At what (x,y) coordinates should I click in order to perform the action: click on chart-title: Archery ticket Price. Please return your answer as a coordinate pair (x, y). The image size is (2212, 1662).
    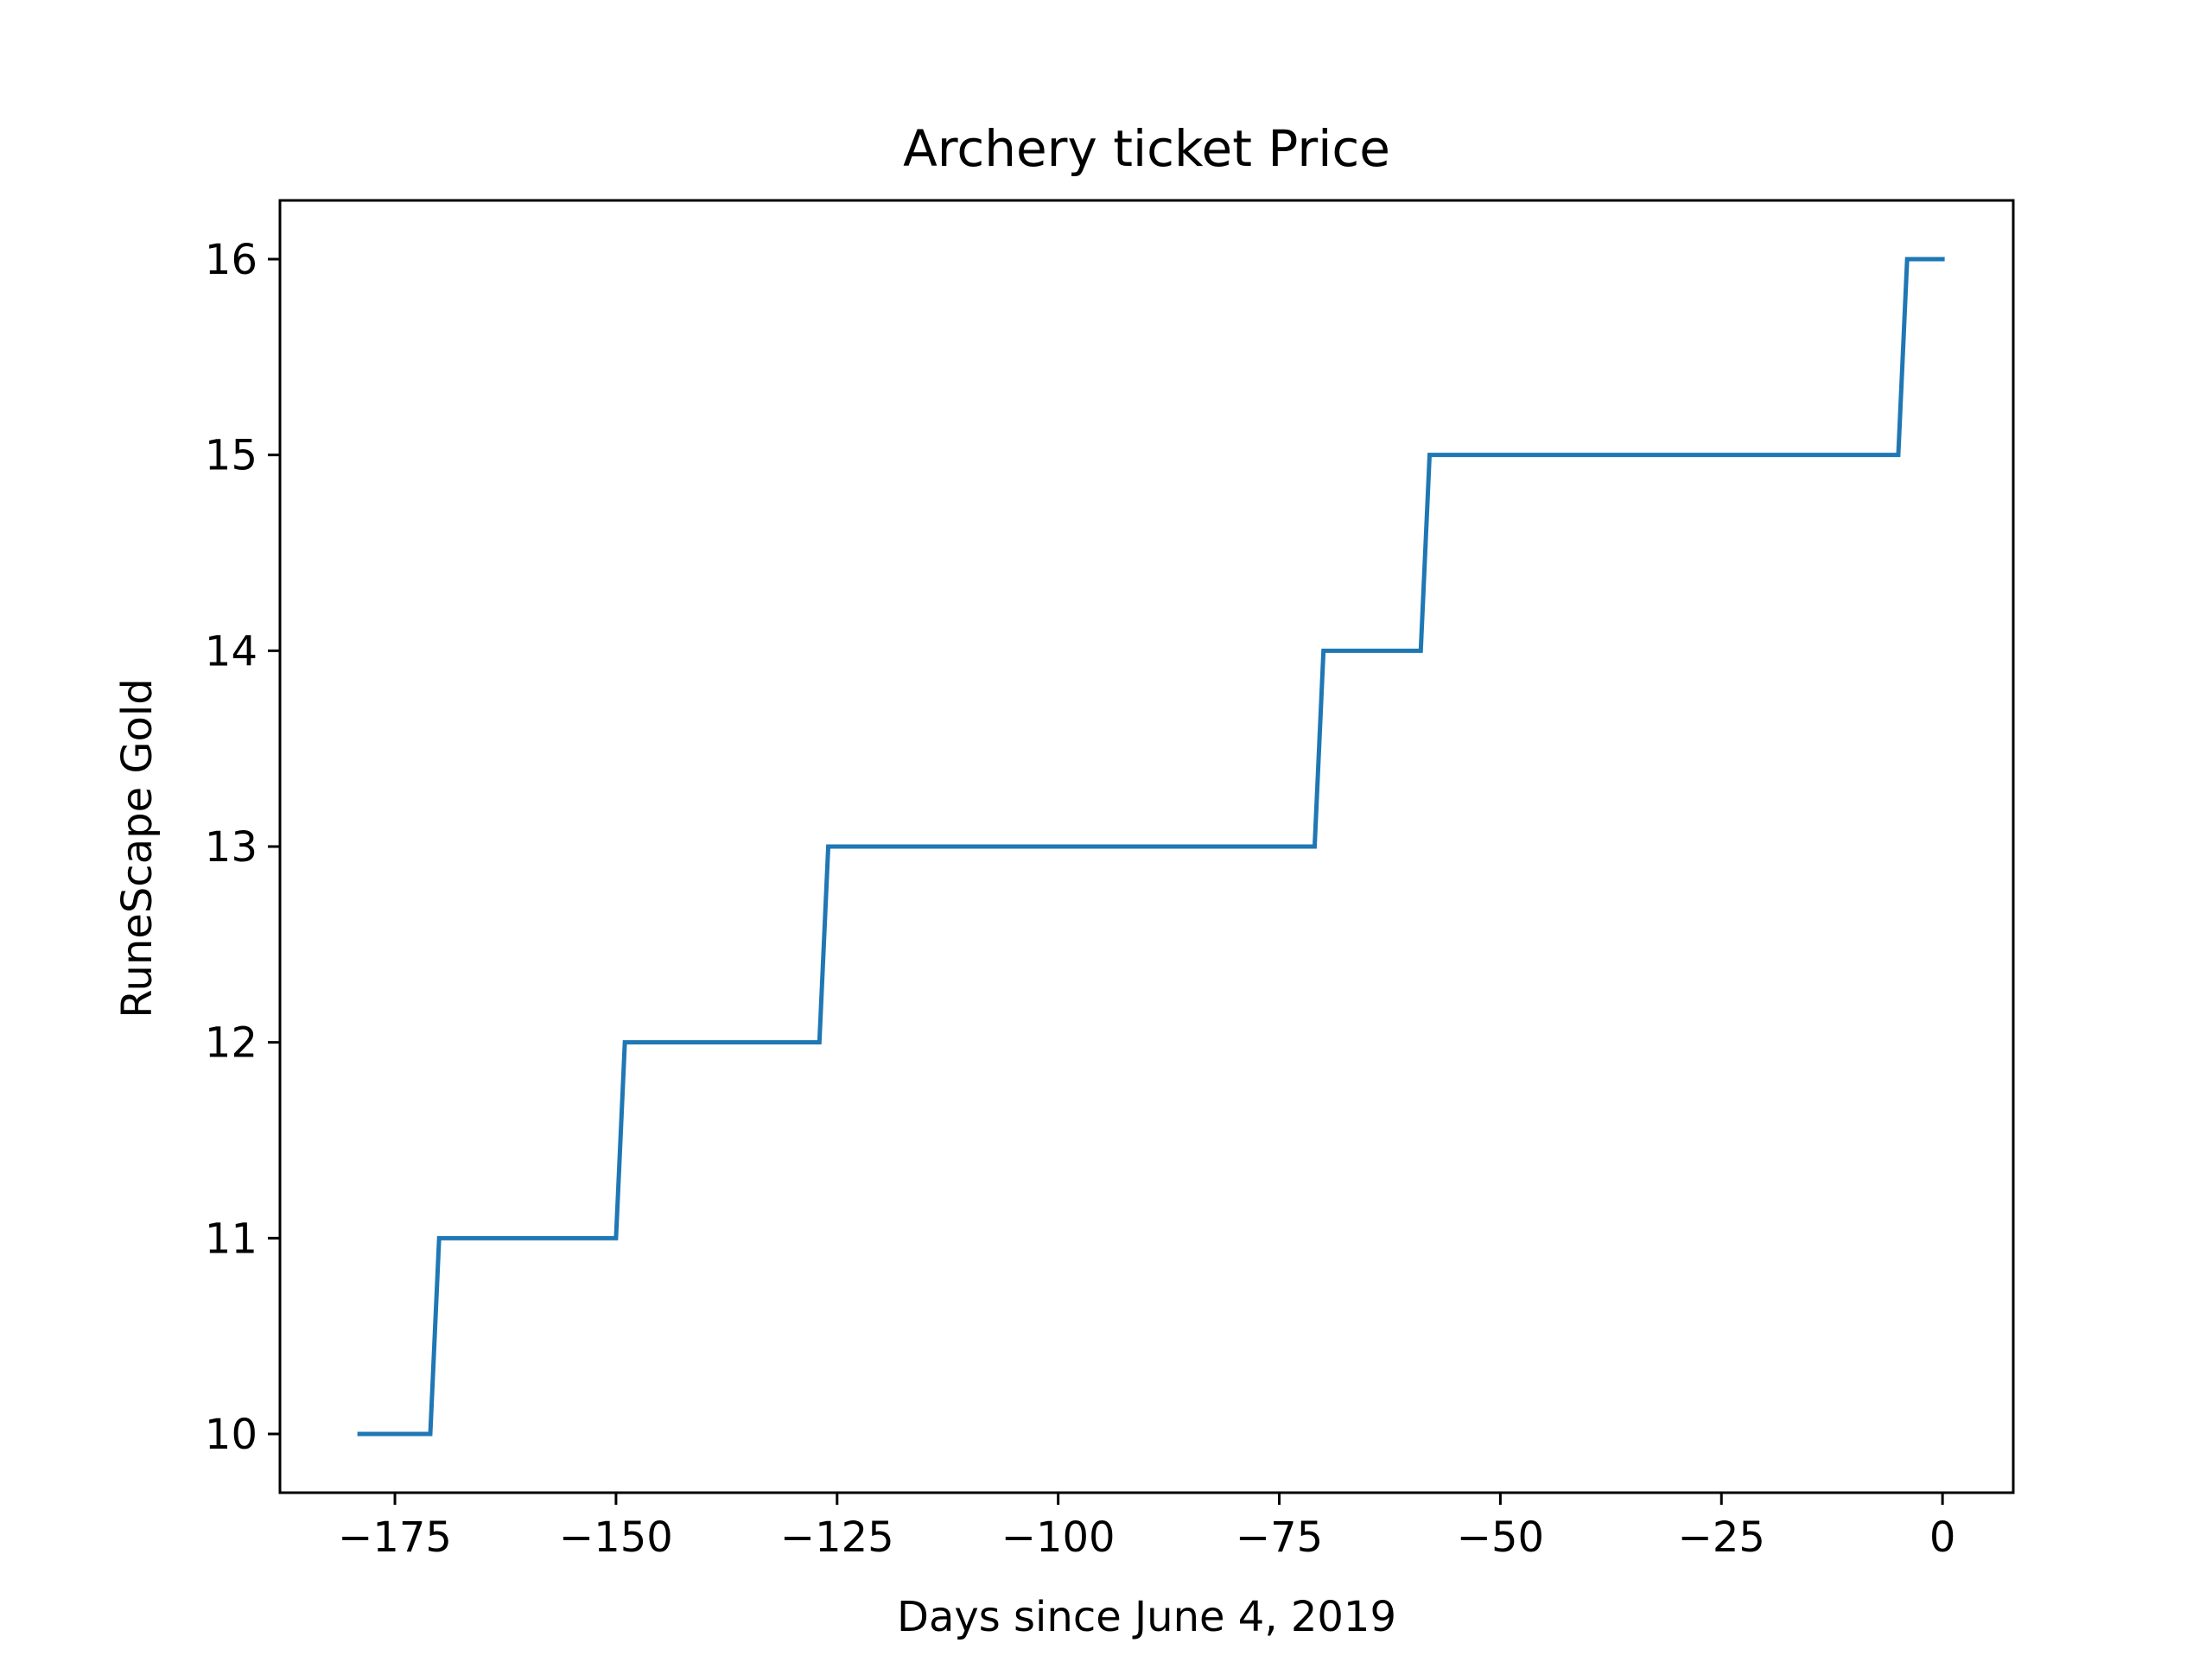
    Looking at the image, I should click on (1146, 148).